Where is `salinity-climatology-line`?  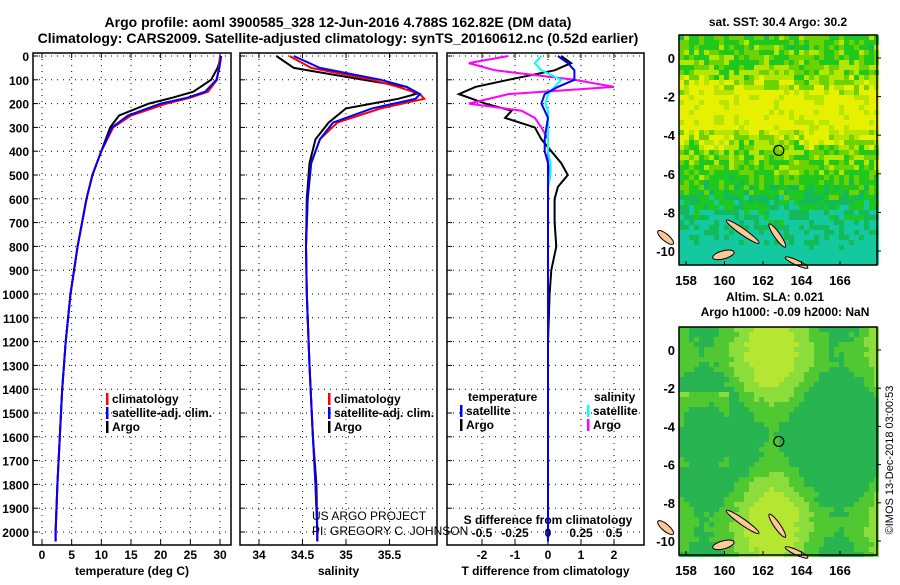
salinity-climatology-line is located at coordinates (358, 298).